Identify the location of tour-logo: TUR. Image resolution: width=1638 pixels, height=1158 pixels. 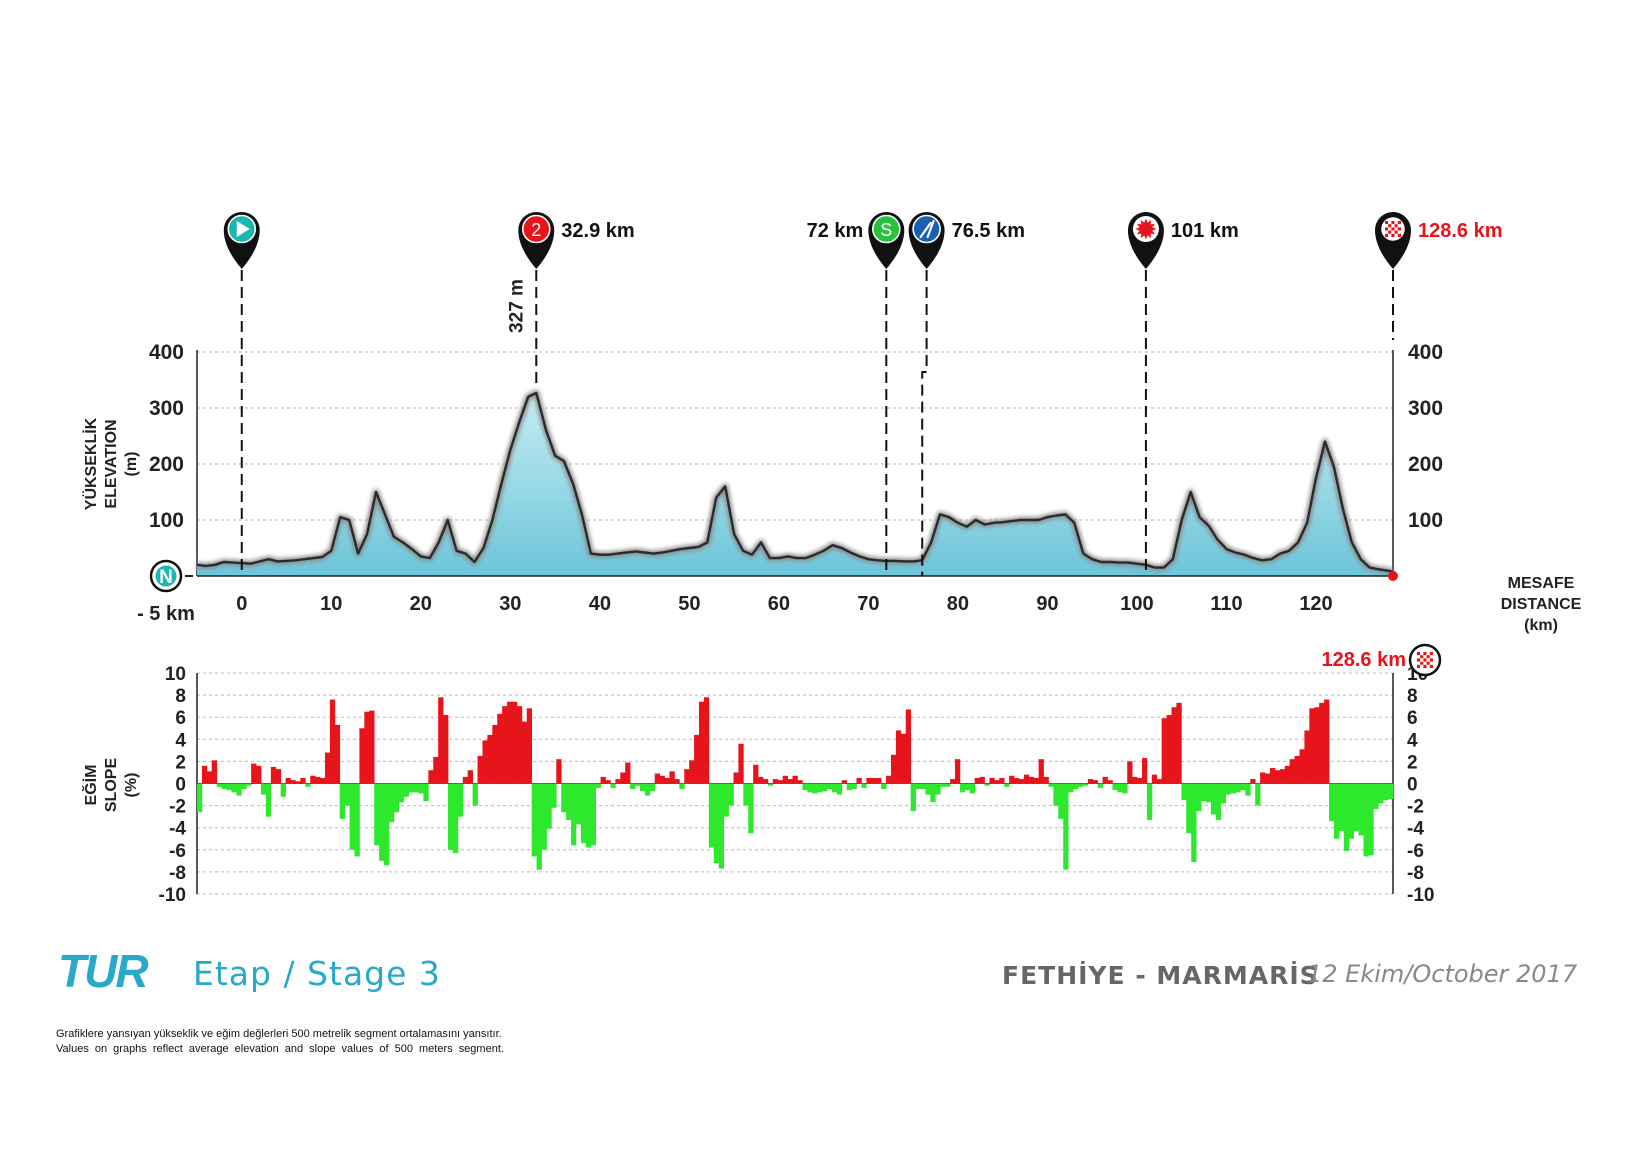
(103, 971).